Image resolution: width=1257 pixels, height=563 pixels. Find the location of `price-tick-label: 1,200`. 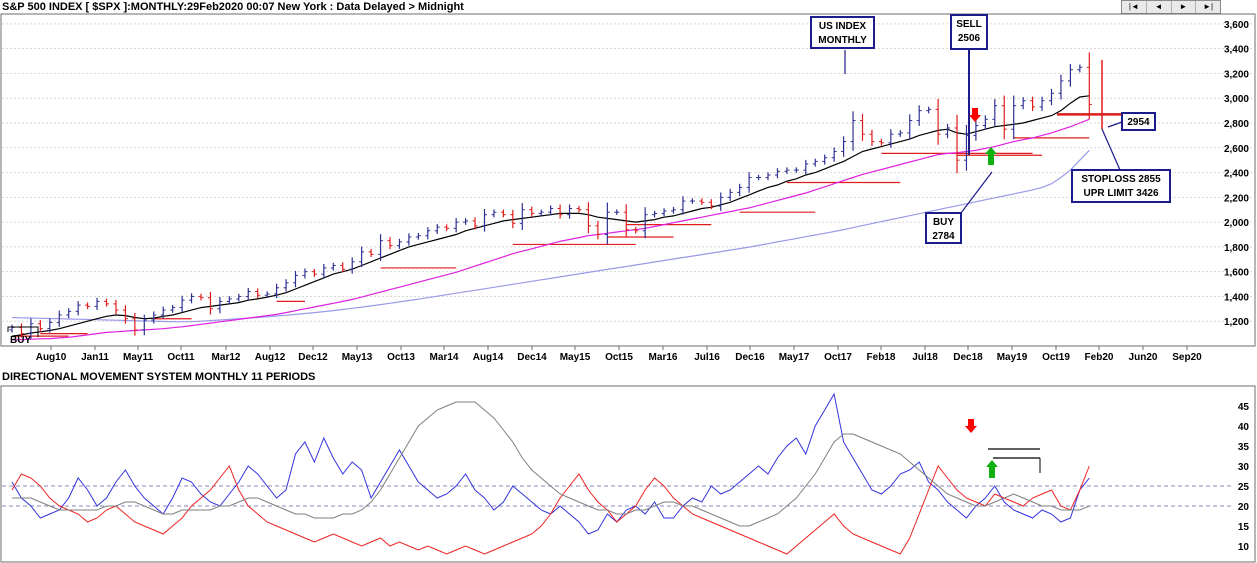

price-tick-label: 1,200 is located at coordinates (1236, 322).